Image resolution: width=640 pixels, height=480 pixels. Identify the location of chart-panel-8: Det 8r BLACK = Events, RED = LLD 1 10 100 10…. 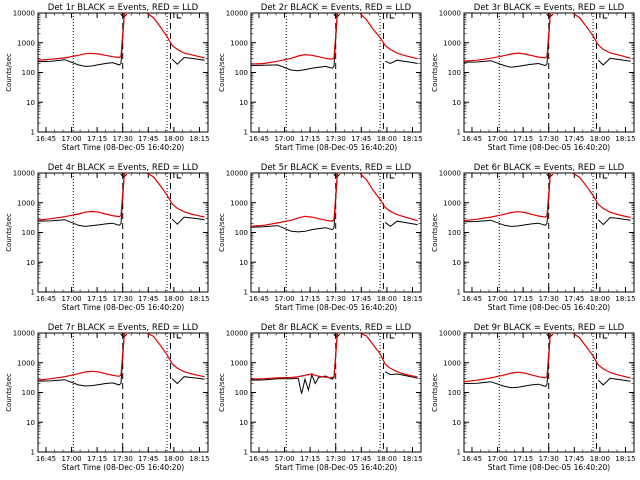
(320, 397).